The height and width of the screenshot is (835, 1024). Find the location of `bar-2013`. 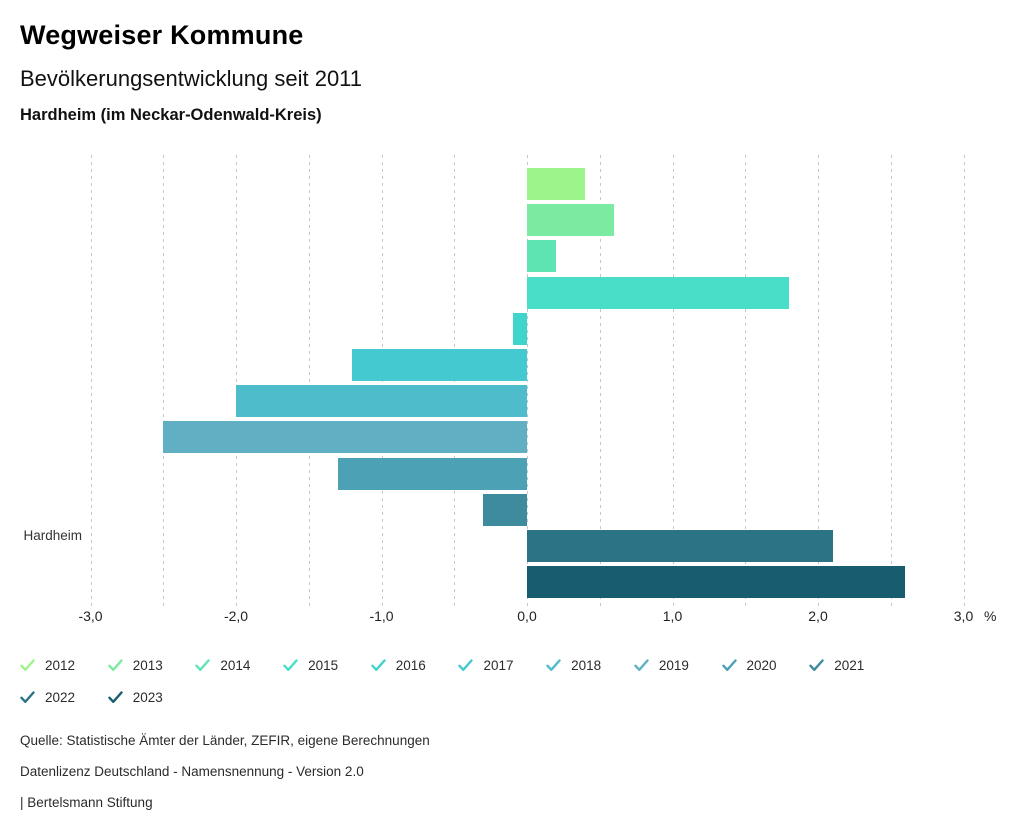

bar-2013 is located at coordinates (571, 220).